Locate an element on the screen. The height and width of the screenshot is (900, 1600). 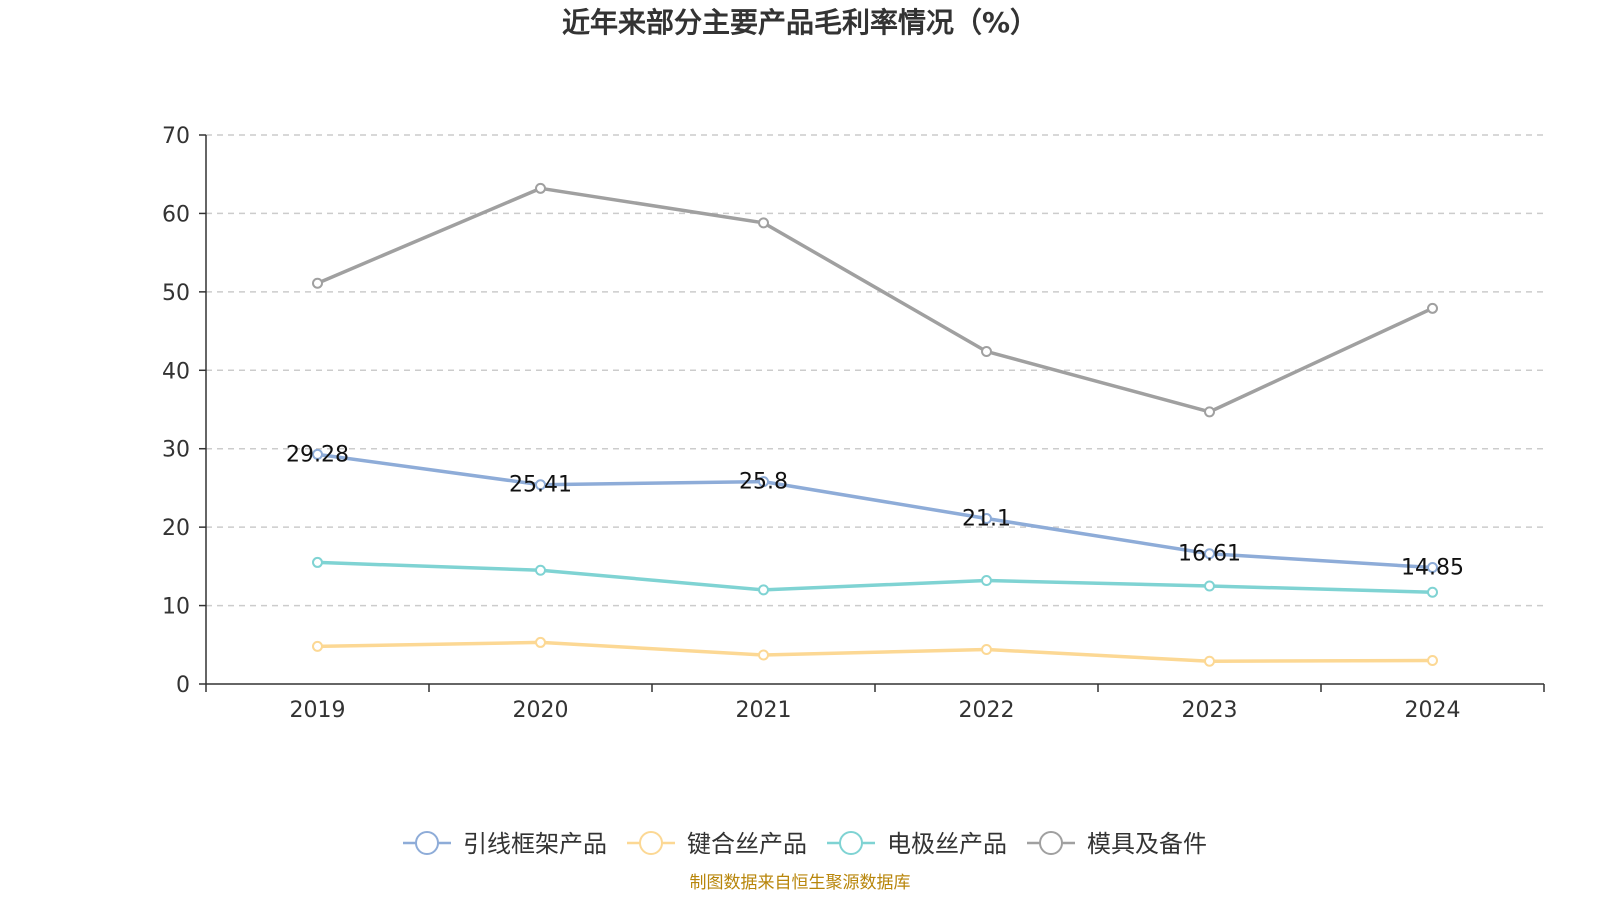
data-label: 14.85 is located at coordinates (1432, 568).